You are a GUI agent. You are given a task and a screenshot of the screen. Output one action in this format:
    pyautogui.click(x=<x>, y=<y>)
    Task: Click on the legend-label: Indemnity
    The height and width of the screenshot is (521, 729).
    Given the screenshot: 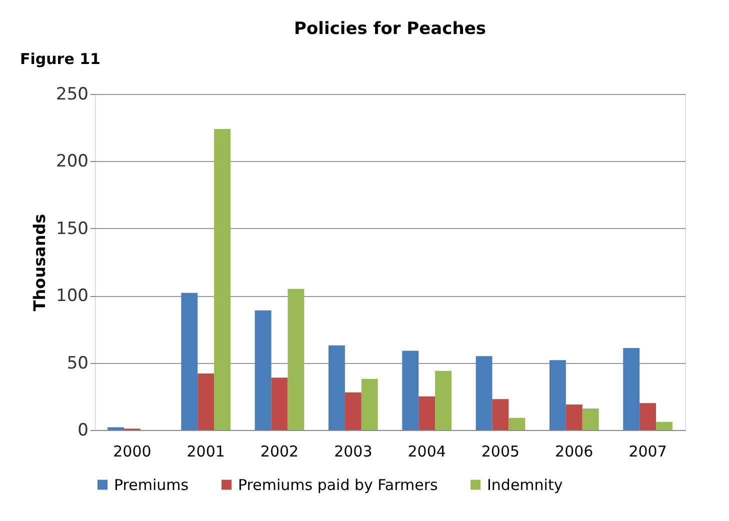 What is the action you would take?
    pyautogui.click(x=525, y=485)
    